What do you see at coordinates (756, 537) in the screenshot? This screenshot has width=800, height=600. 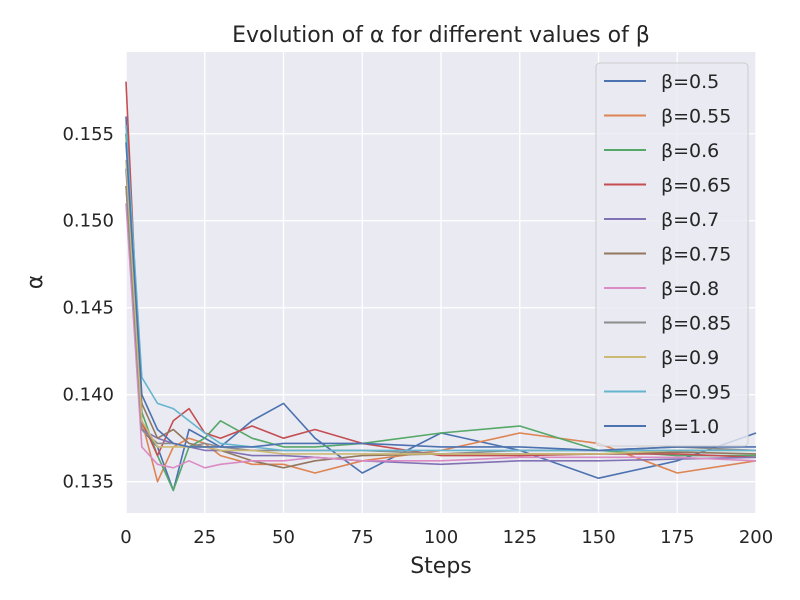 I see `x-tick-label: 200` at bounding box center [756, 537].